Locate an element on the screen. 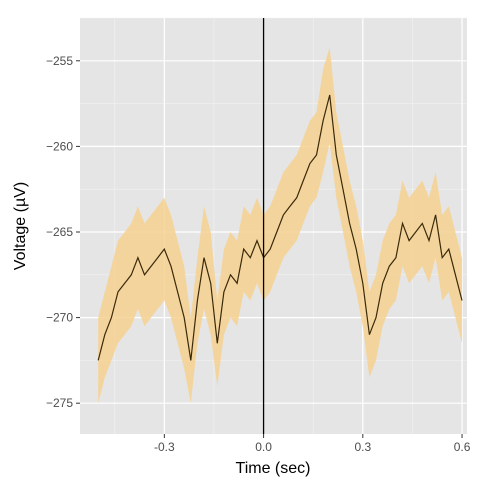 The image size is (485, 485). y-tick-label: −270 is located at coordinates (59, 318).